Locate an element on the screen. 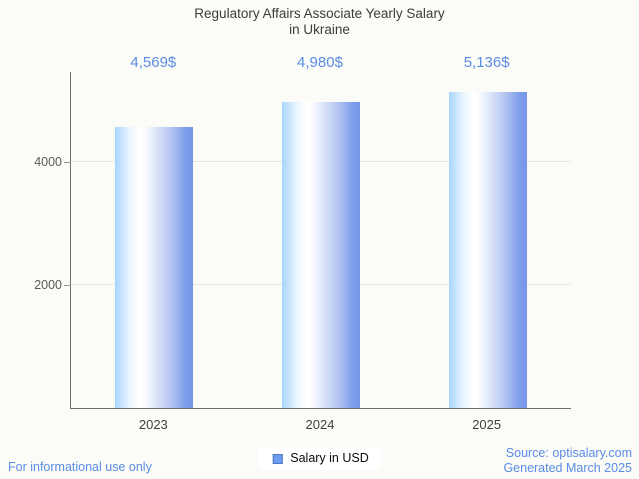  y-tick-label-2000: 2000 is located at coordinates (48, 284).